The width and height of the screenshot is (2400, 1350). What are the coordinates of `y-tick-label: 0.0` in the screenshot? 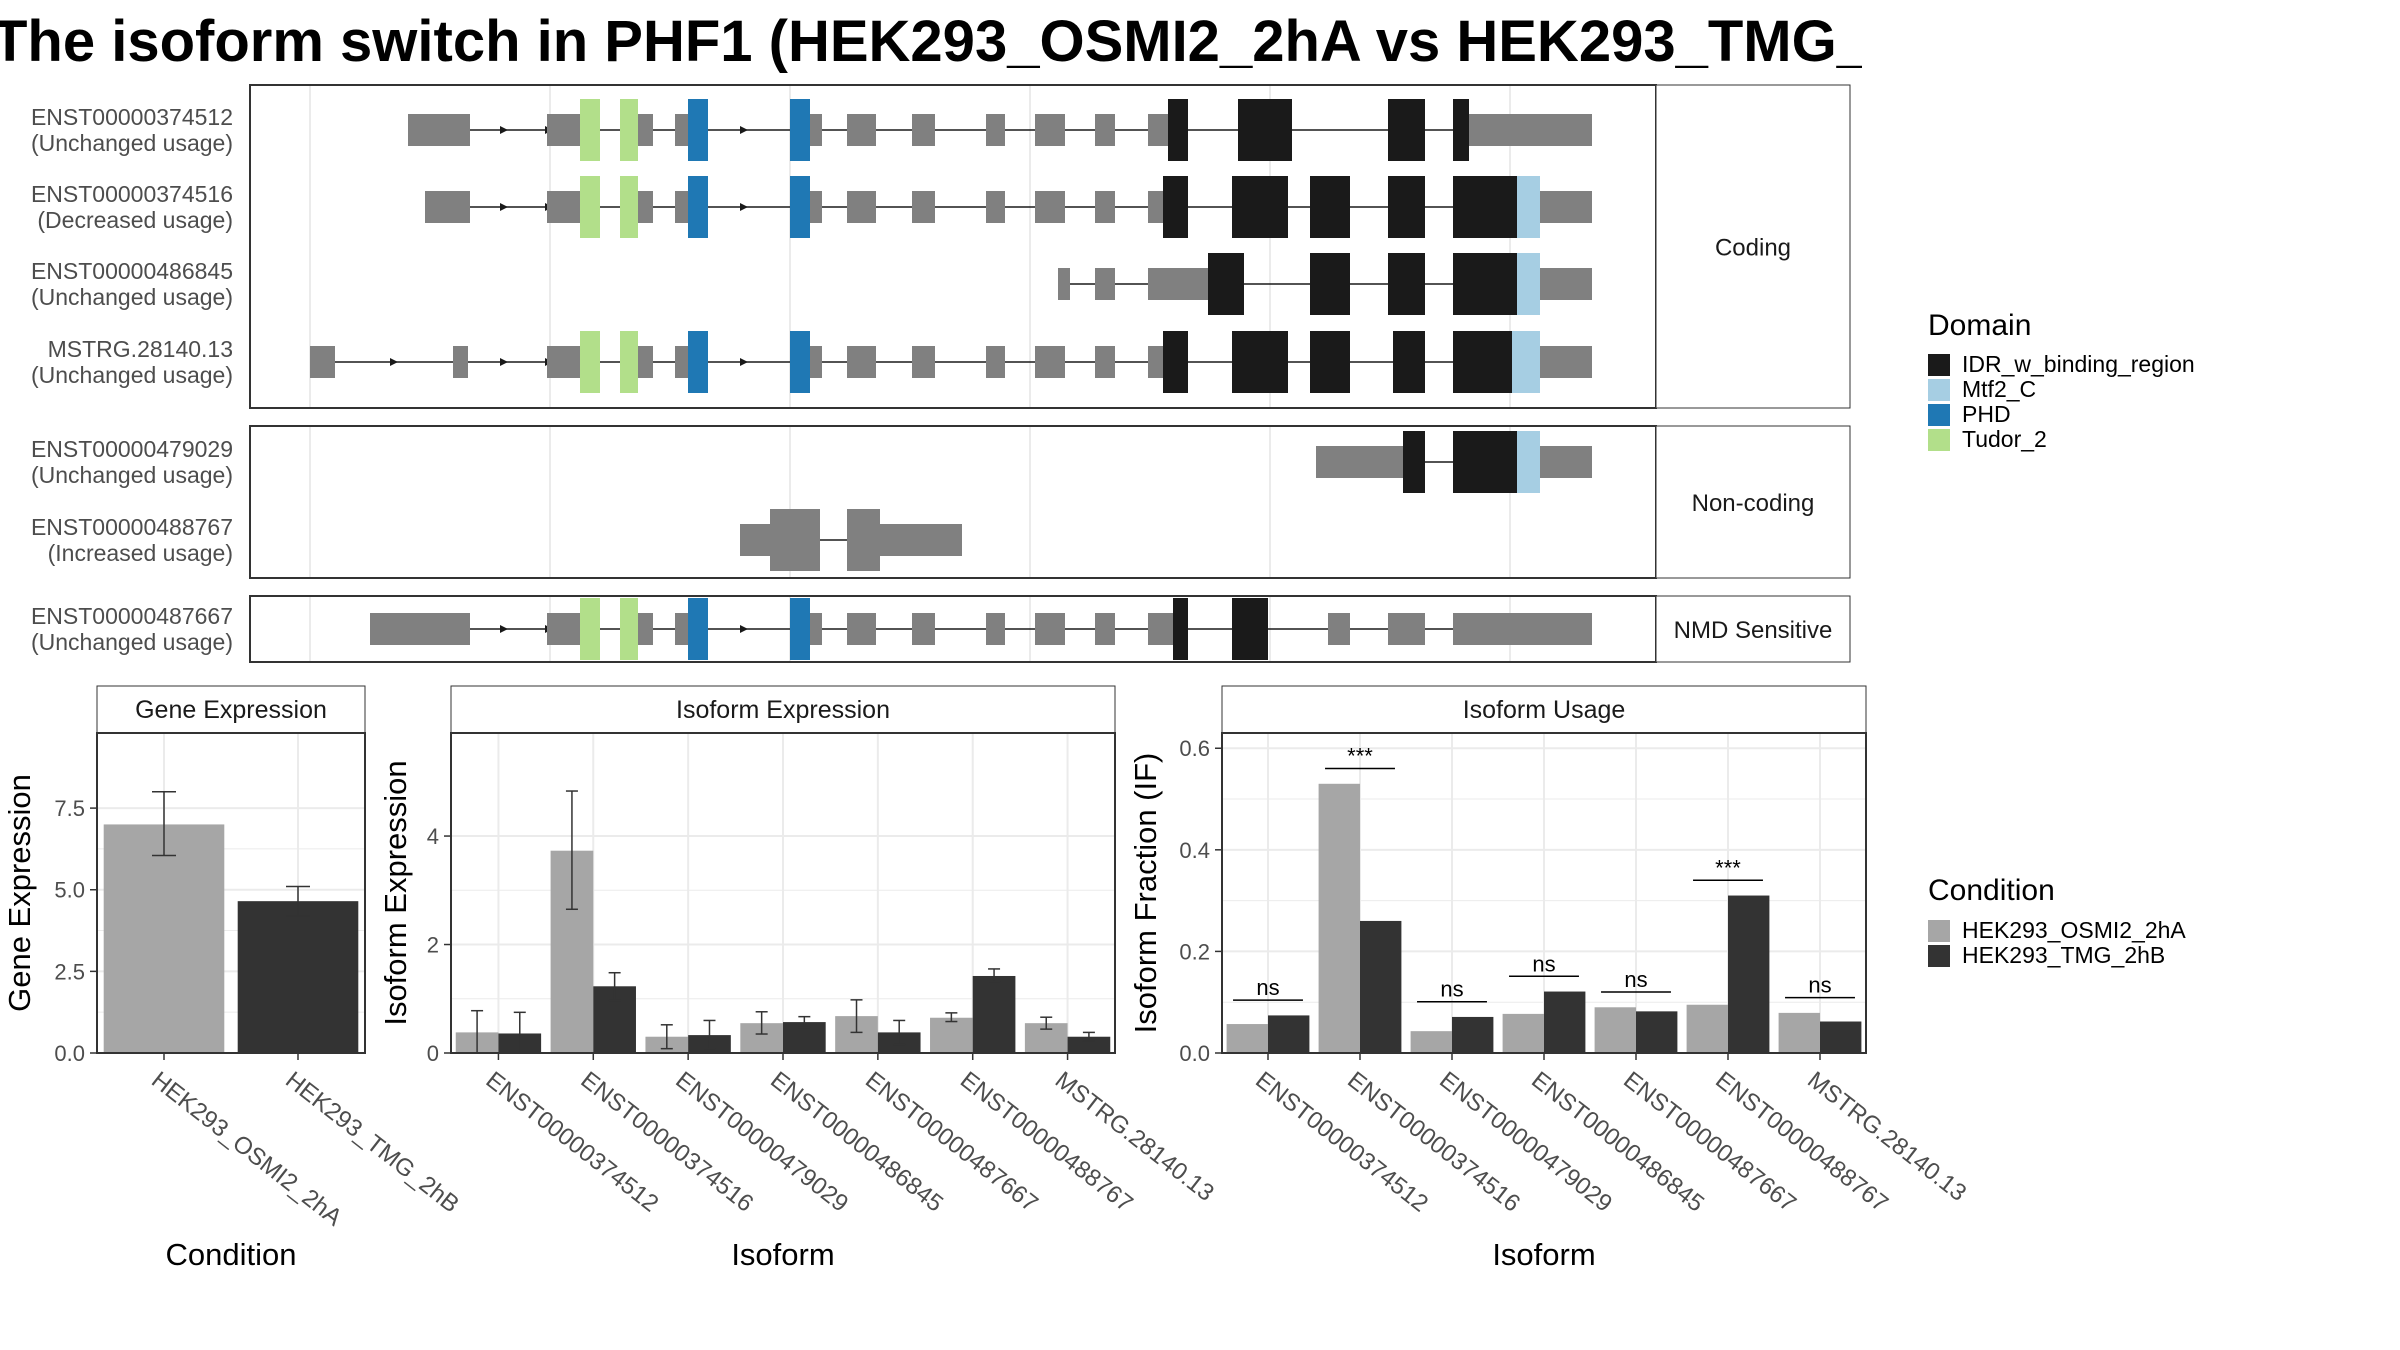 It's located at (1194, 1053).